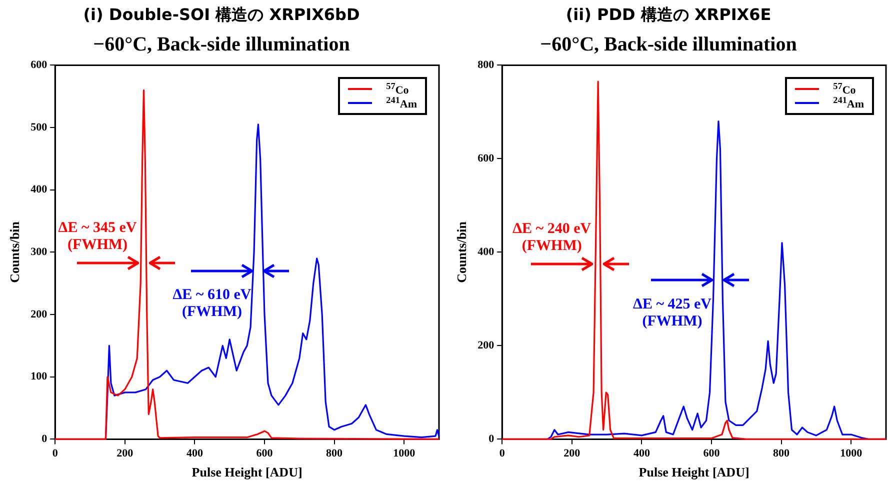  What do you see at coordinates (486, 65) in the screenshot?
I see `y-tick-label: 800` at bounding box center [486, 65].